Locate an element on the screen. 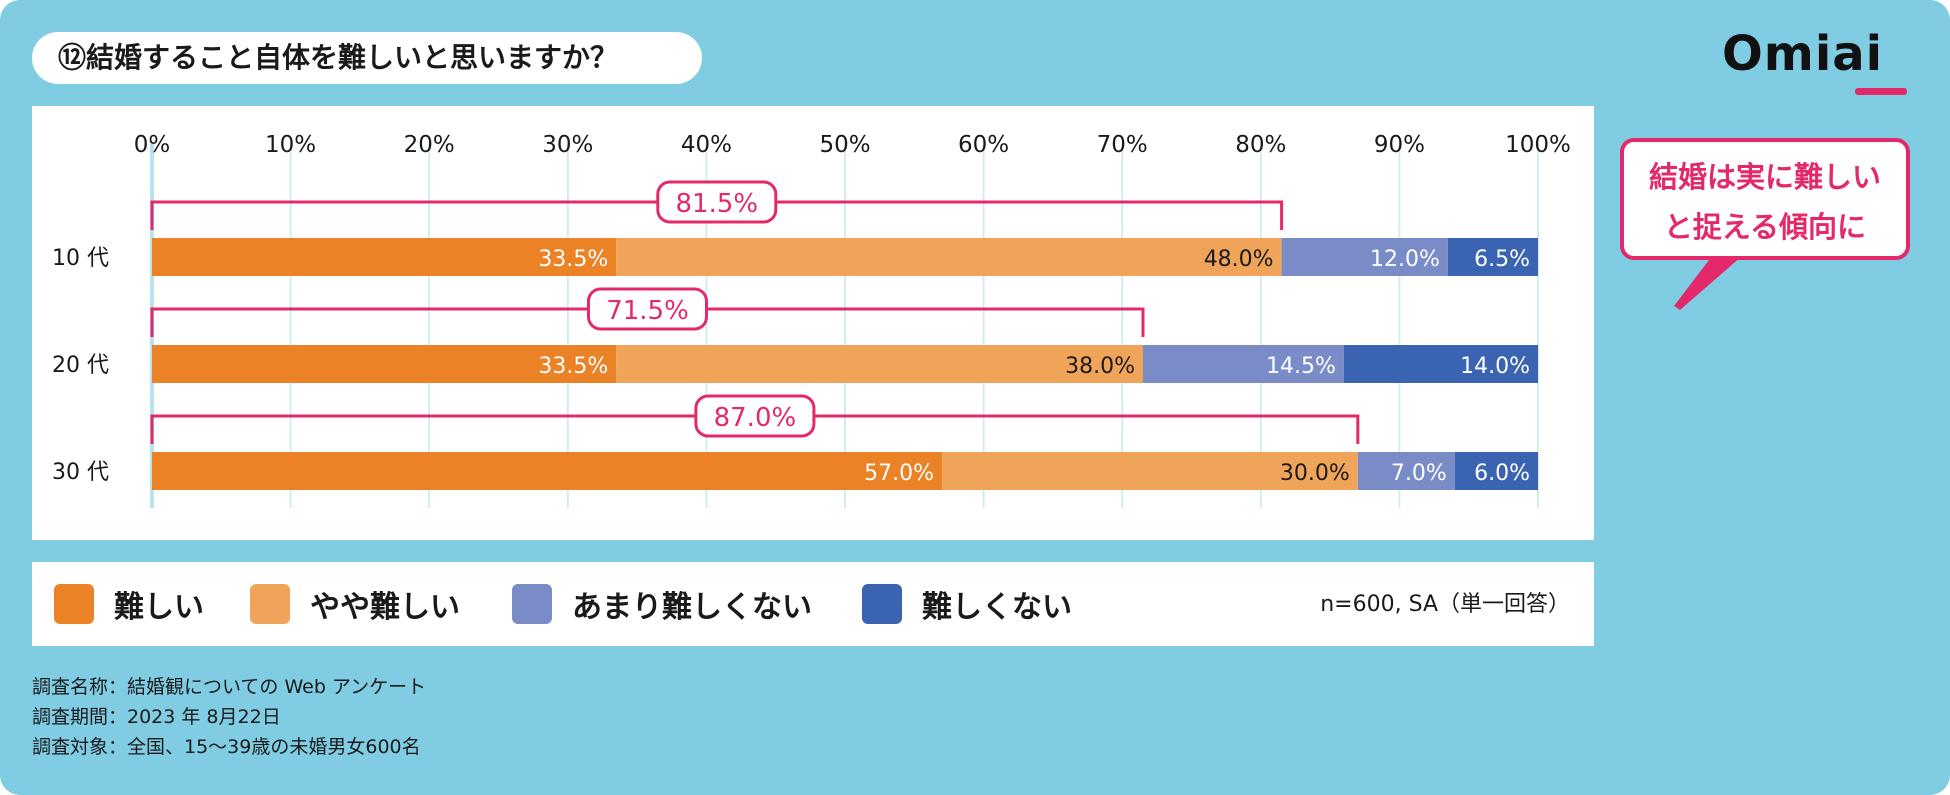  data-label: 7.0% is located at coordinates (1419, 473).